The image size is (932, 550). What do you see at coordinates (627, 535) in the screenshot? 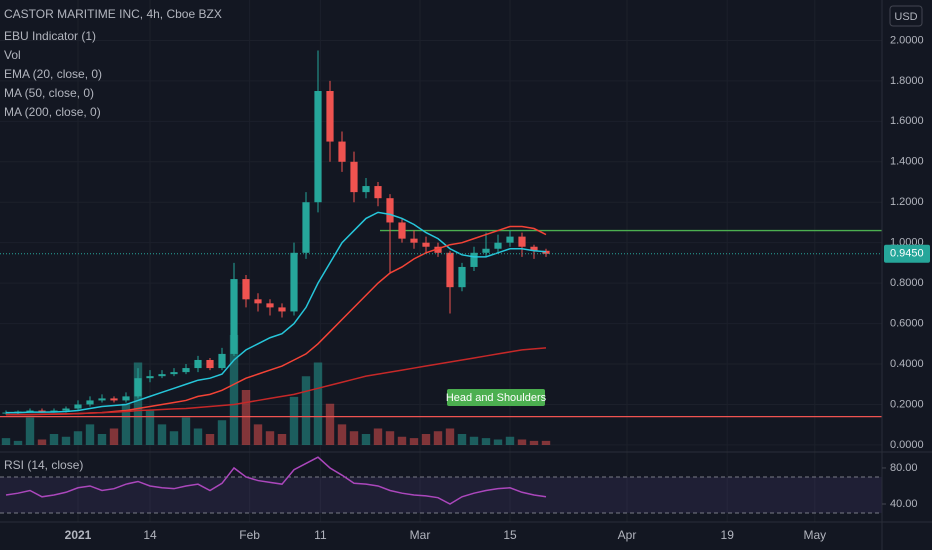
I see `x-tick-label: Apr` at bounding box center [627, 535].